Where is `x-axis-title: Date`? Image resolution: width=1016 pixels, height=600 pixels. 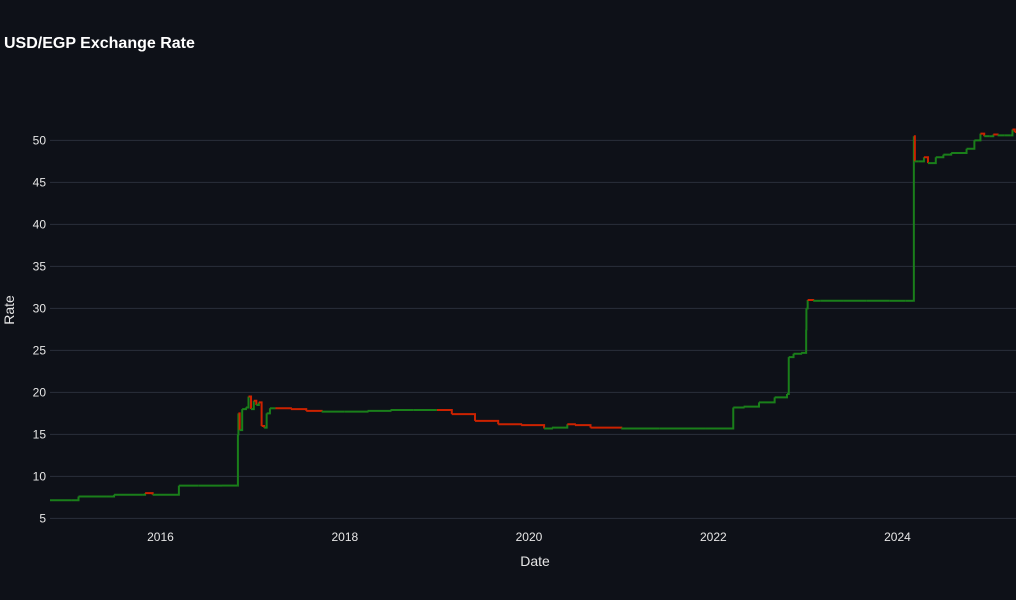 x-axis-title: Date is located at coordinates (535, 561).